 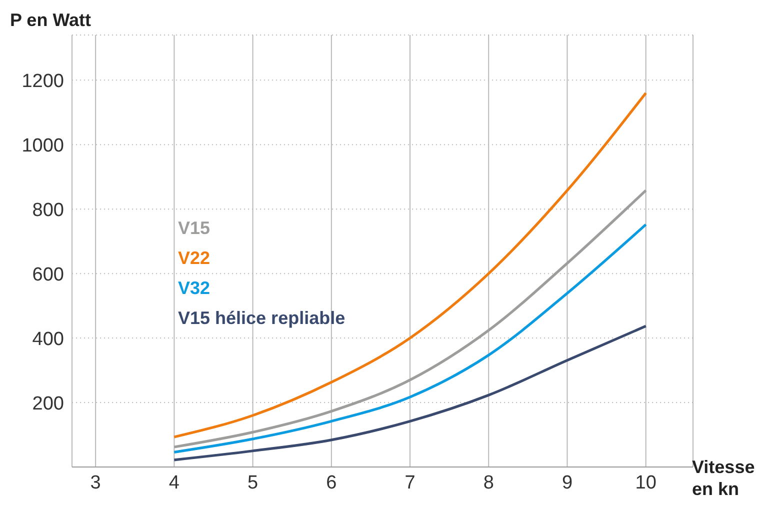 I want to click on x-tick-label: 7, so click(x=410, y=483).